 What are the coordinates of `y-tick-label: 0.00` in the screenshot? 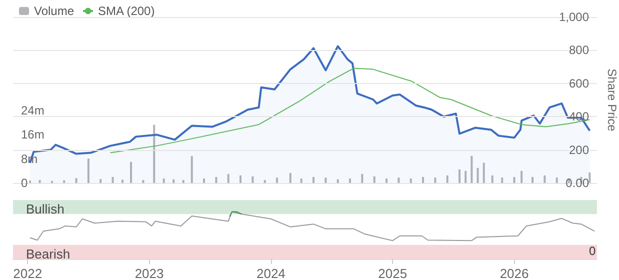 It's located at (578, 183).